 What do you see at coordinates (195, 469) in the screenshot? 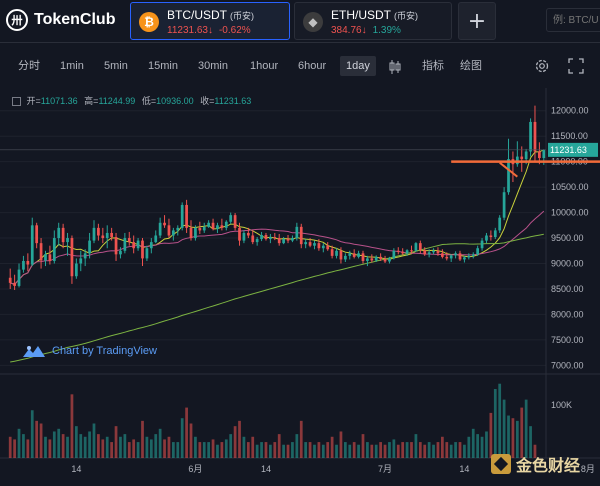
I see `time-tick-label: 6月` at bounding box center [195, 469].